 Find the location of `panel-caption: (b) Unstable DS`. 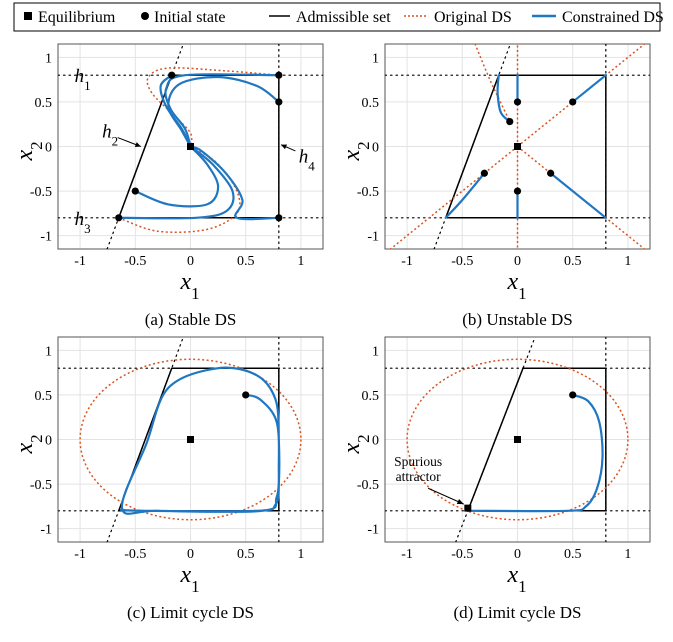

panel-caption: (b) Unstable DS is located at coordinates (517, 319).